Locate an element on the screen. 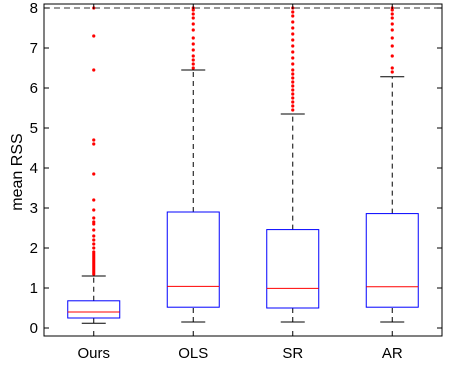  y-tick-label: 8 is located at coordinates (34, 8).